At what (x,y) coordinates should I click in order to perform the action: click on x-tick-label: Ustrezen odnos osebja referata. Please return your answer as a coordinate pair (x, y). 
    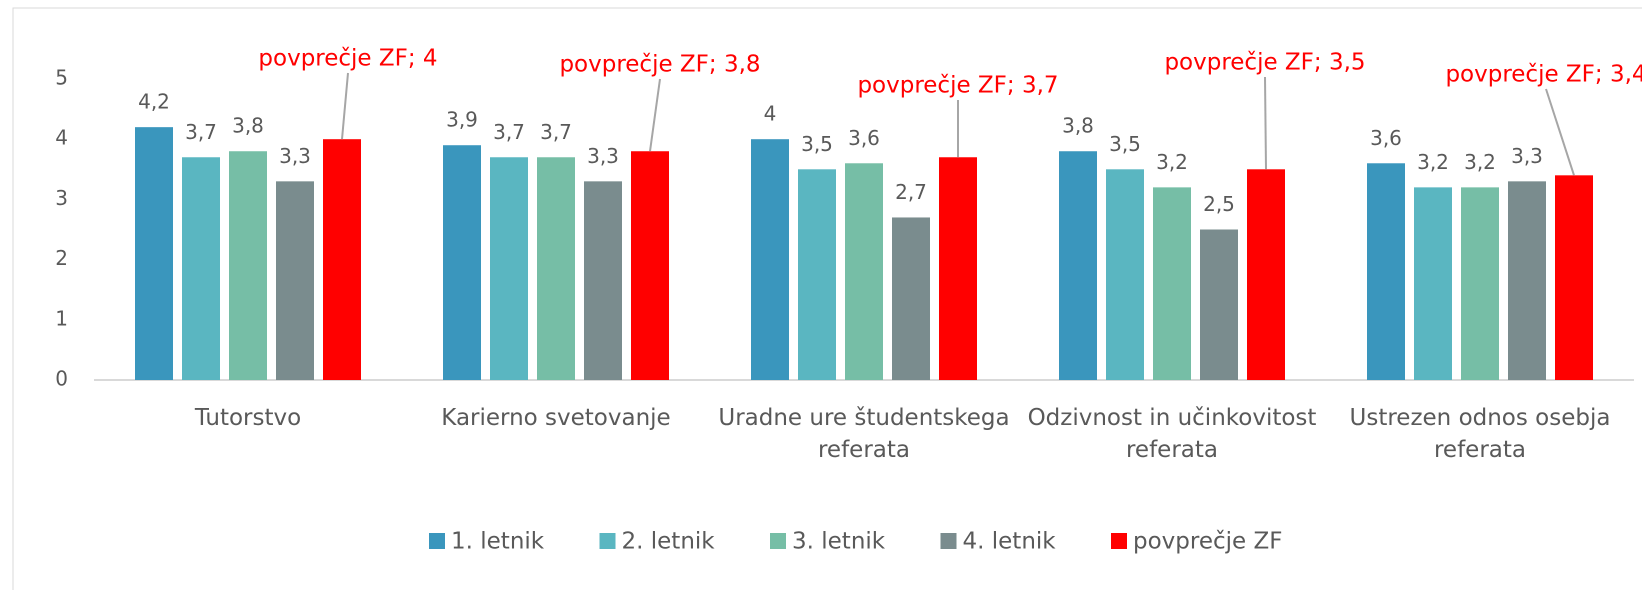
    Looking at the image, I should click on (1480, 434).